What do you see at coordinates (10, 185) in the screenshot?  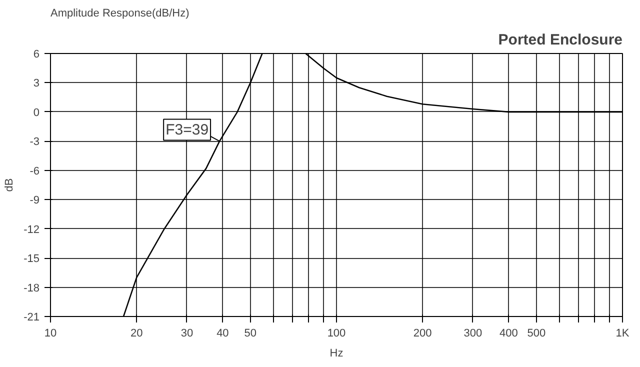 I see `y-axis-title: dB` at bounding box center [10, 185].